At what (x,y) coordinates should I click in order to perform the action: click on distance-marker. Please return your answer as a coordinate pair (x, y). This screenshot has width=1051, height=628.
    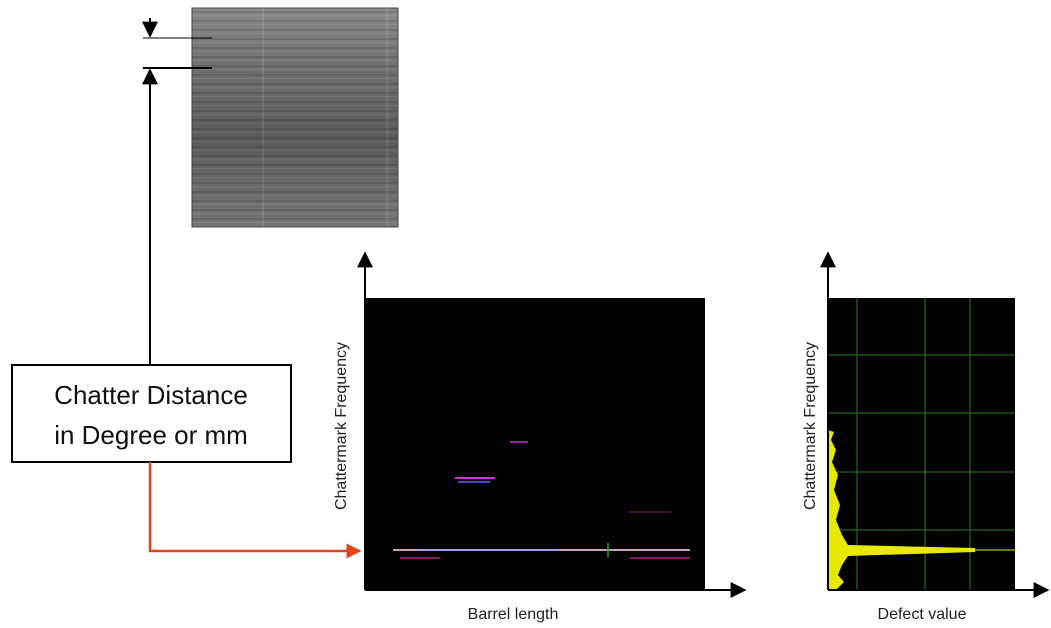
    Looking at the image, I should click on (177, 191).